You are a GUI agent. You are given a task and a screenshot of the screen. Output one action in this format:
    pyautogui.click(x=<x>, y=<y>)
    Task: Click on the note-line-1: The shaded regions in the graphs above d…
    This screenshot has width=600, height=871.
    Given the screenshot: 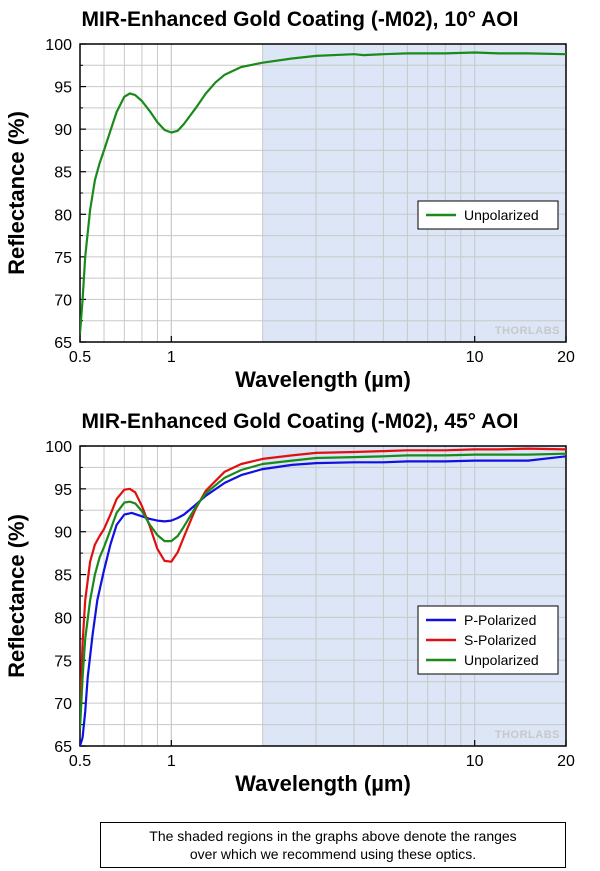 What is the action you would take?
    pyautogui.click(x=333, y=836)
    